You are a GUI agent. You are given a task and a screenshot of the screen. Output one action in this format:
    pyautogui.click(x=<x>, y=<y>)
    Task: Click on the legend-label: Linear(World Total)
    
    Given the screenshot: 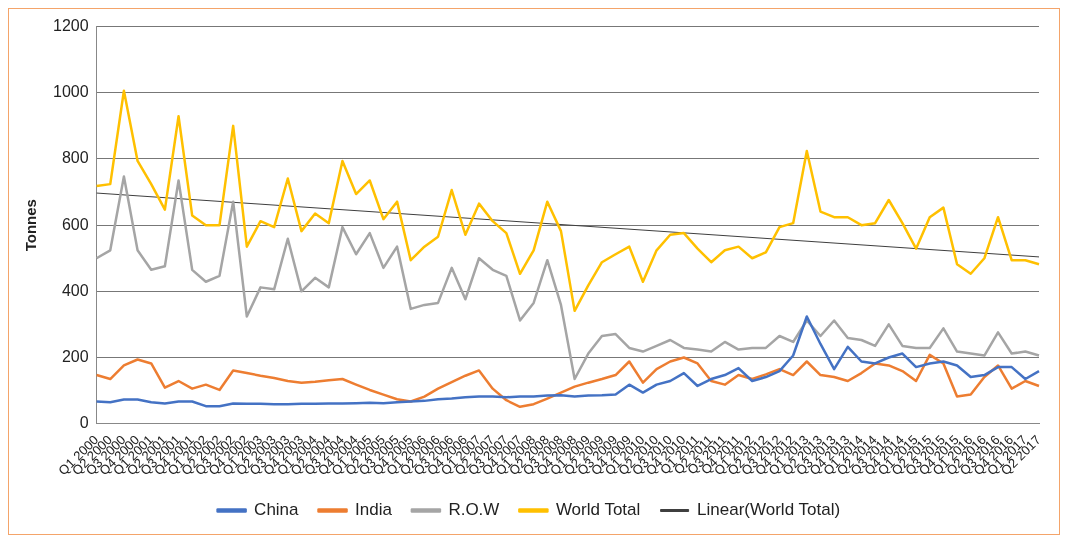 What is the action you would take?
    pyautogui.click(x=769, y=510)
    